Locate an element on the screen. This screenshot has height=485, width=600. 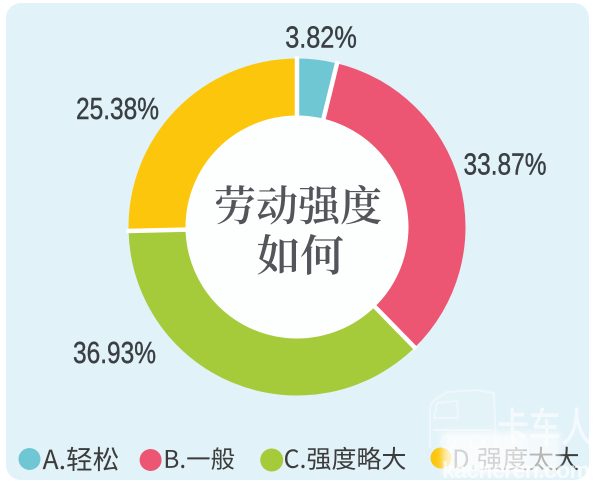
svg-text: 36.93% is located at coordinates (114, 352).